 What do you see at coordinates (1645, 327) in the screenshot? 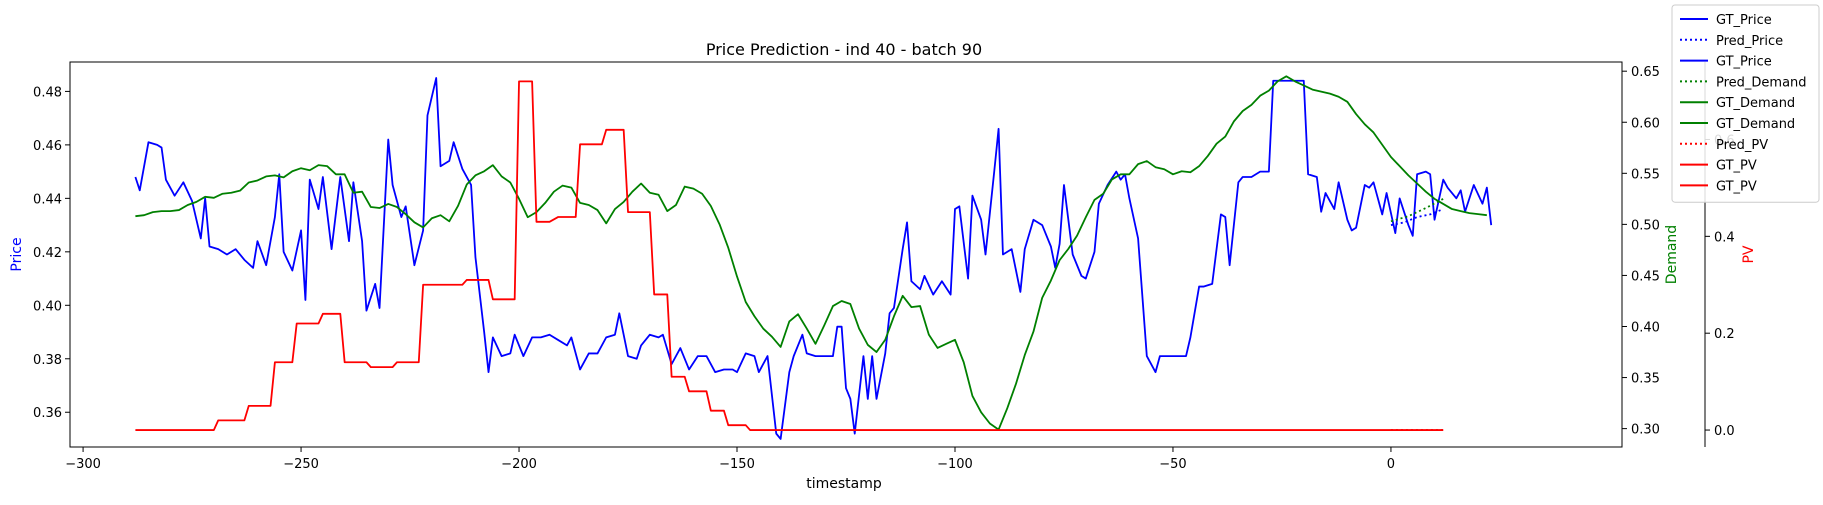
I see `demand-tick-label: 0.40` at bounding box center [1645, 327].